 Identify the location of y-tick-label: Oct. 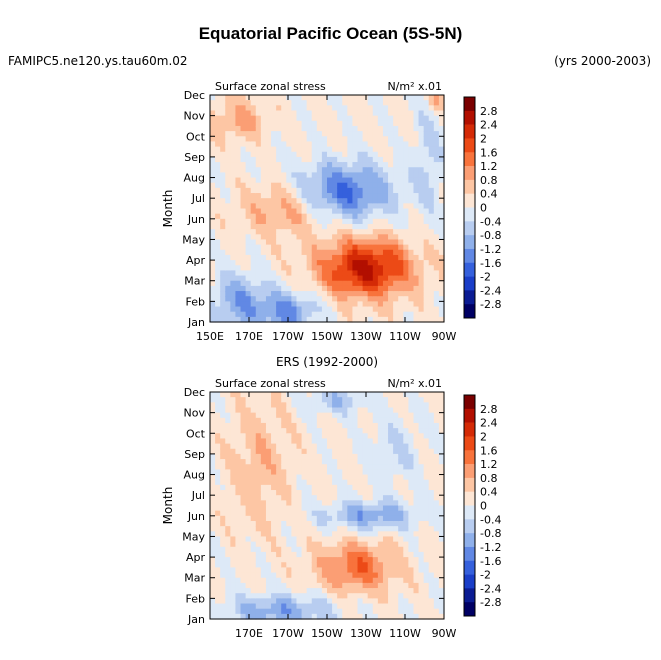
(196, 433).